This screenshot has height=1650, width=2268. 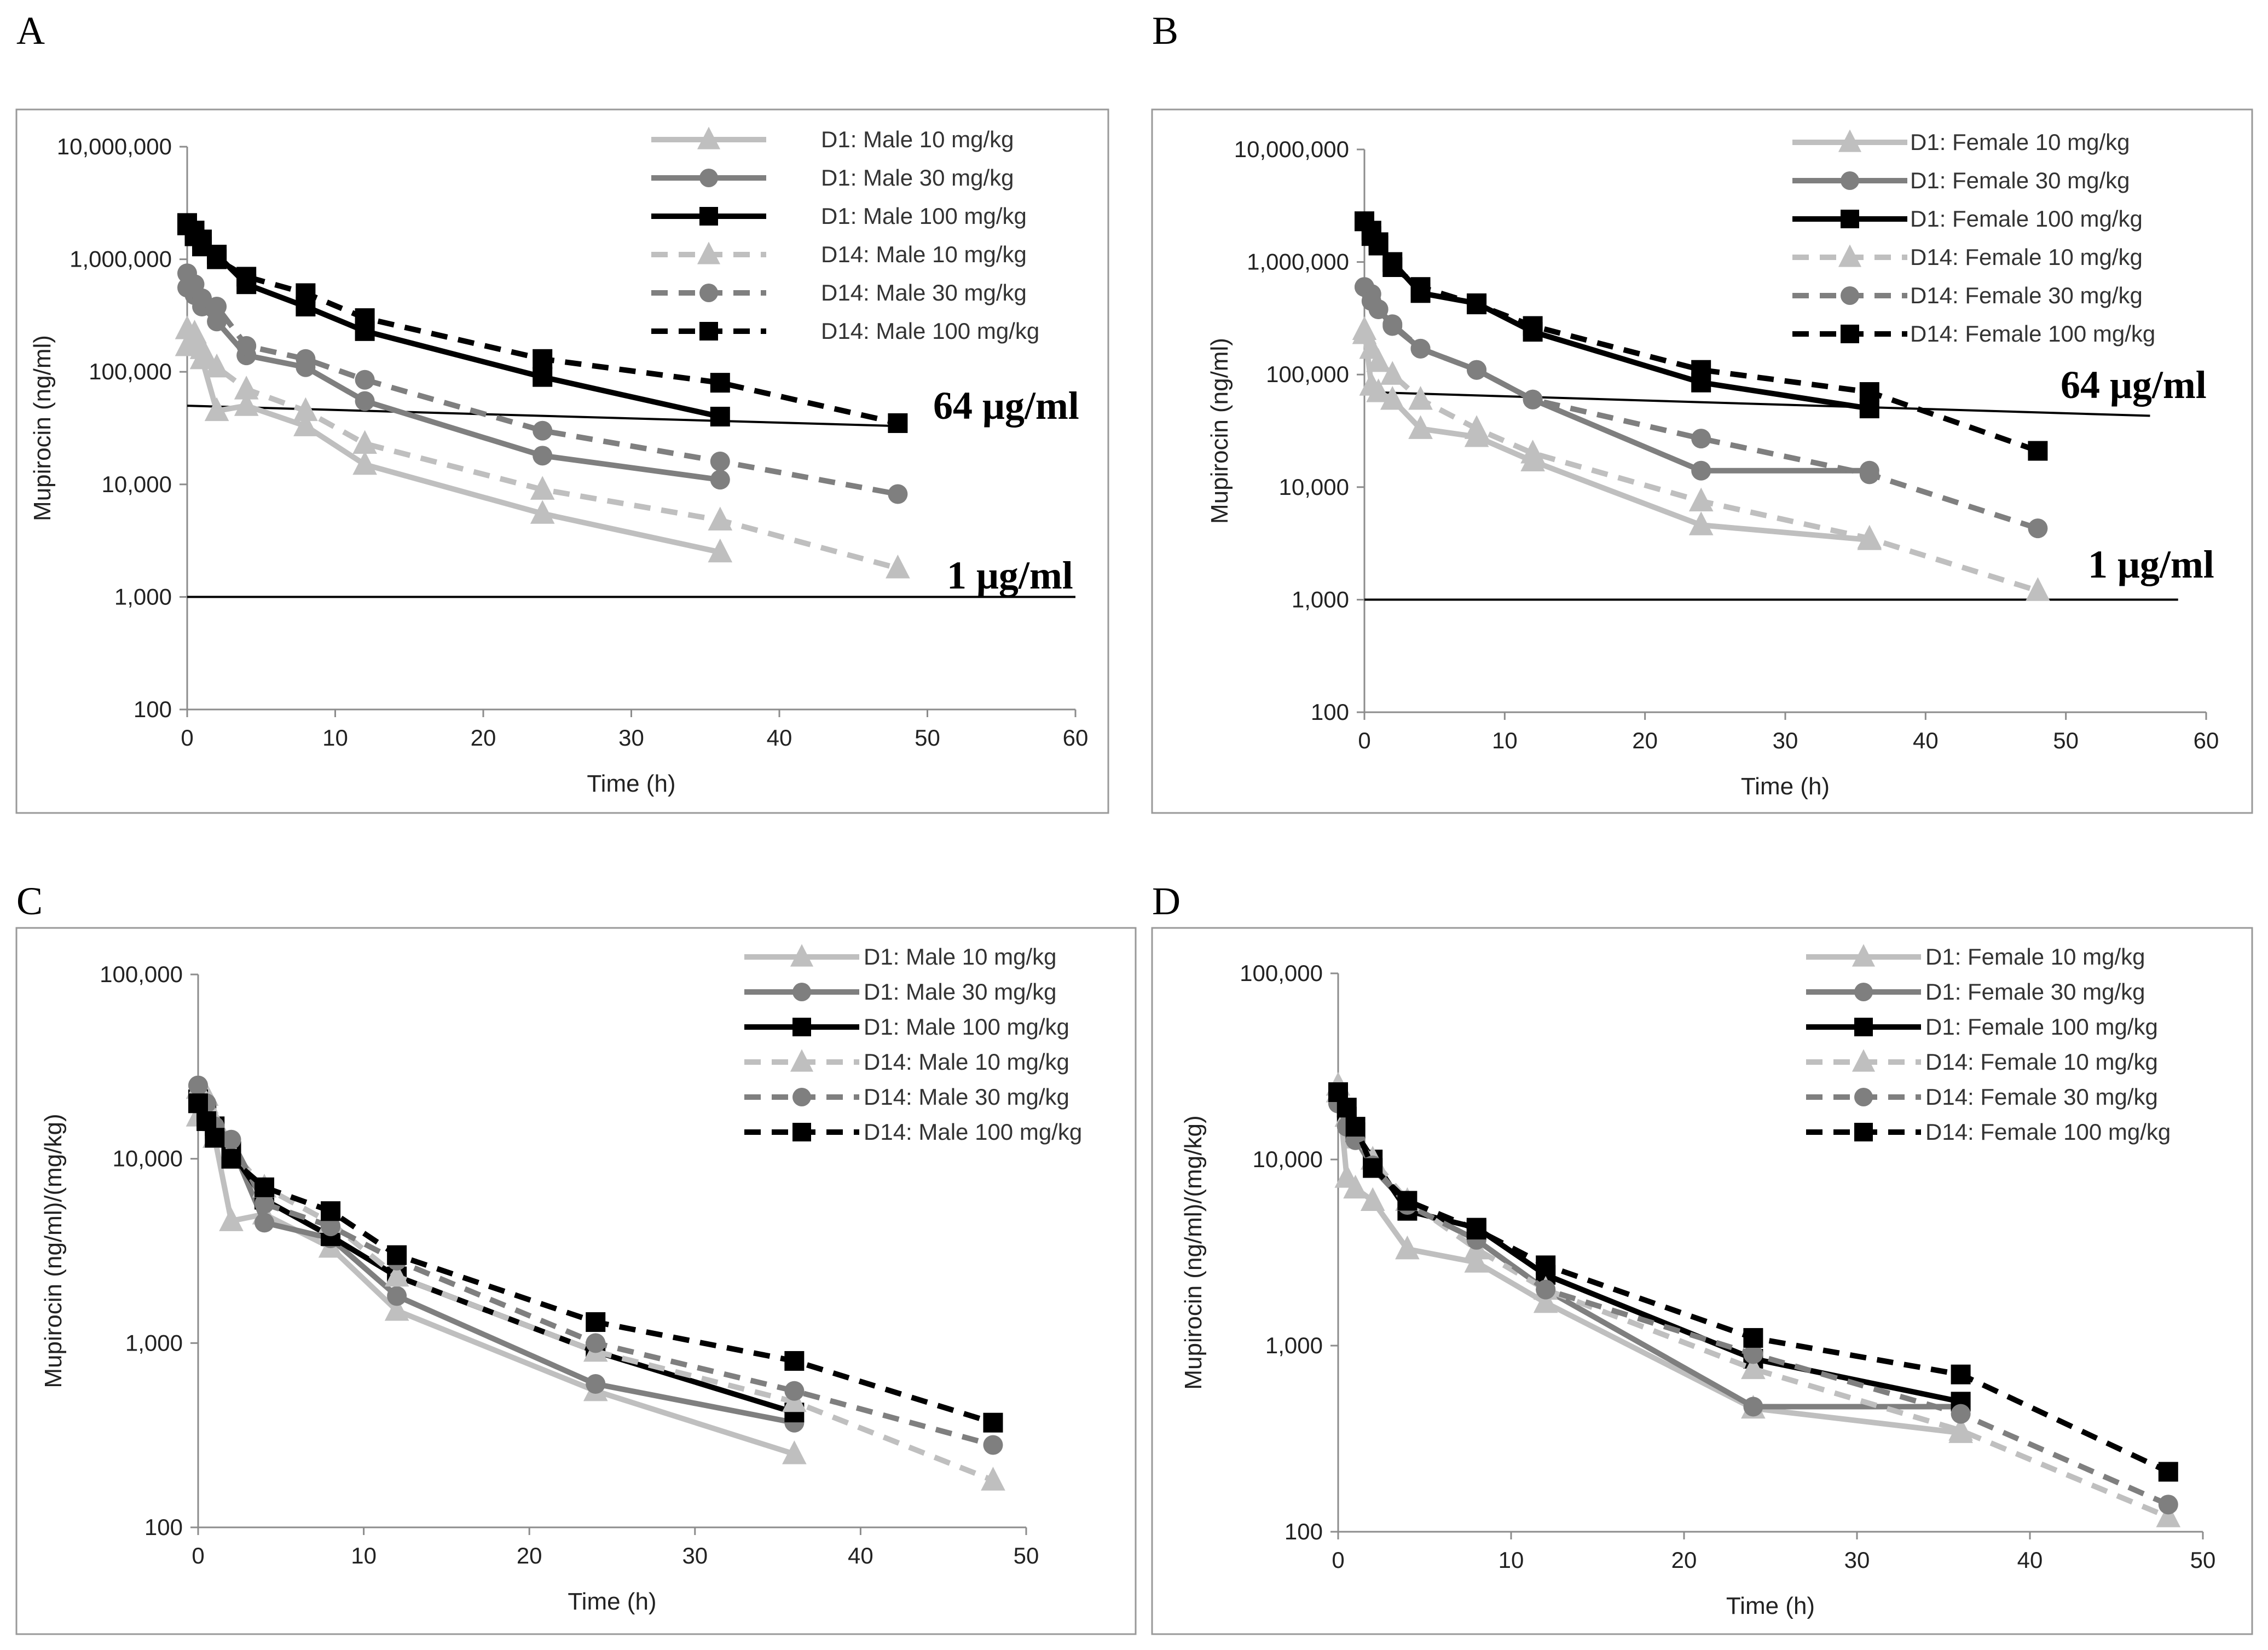 I want to click on panel-a-legend-entry: D1: Male 30 mg/kg, so click(x=917, y=178).